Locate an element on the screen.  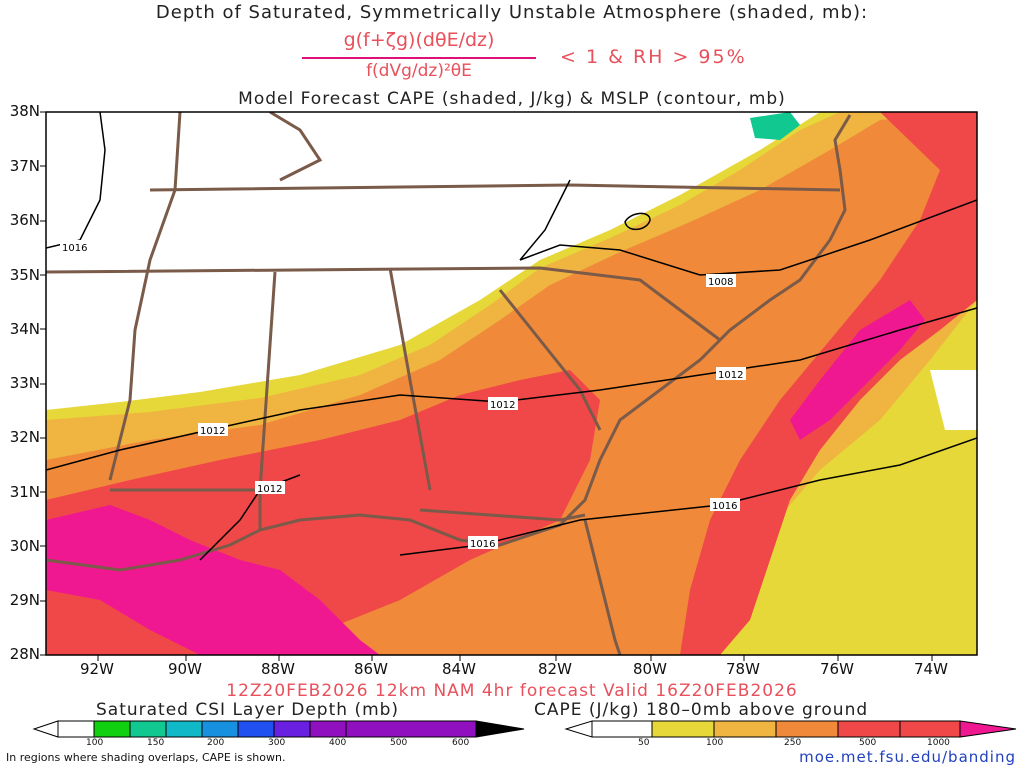
credit-link: moe.met.fsu.edu/banding is located at coordinates (907, 757).